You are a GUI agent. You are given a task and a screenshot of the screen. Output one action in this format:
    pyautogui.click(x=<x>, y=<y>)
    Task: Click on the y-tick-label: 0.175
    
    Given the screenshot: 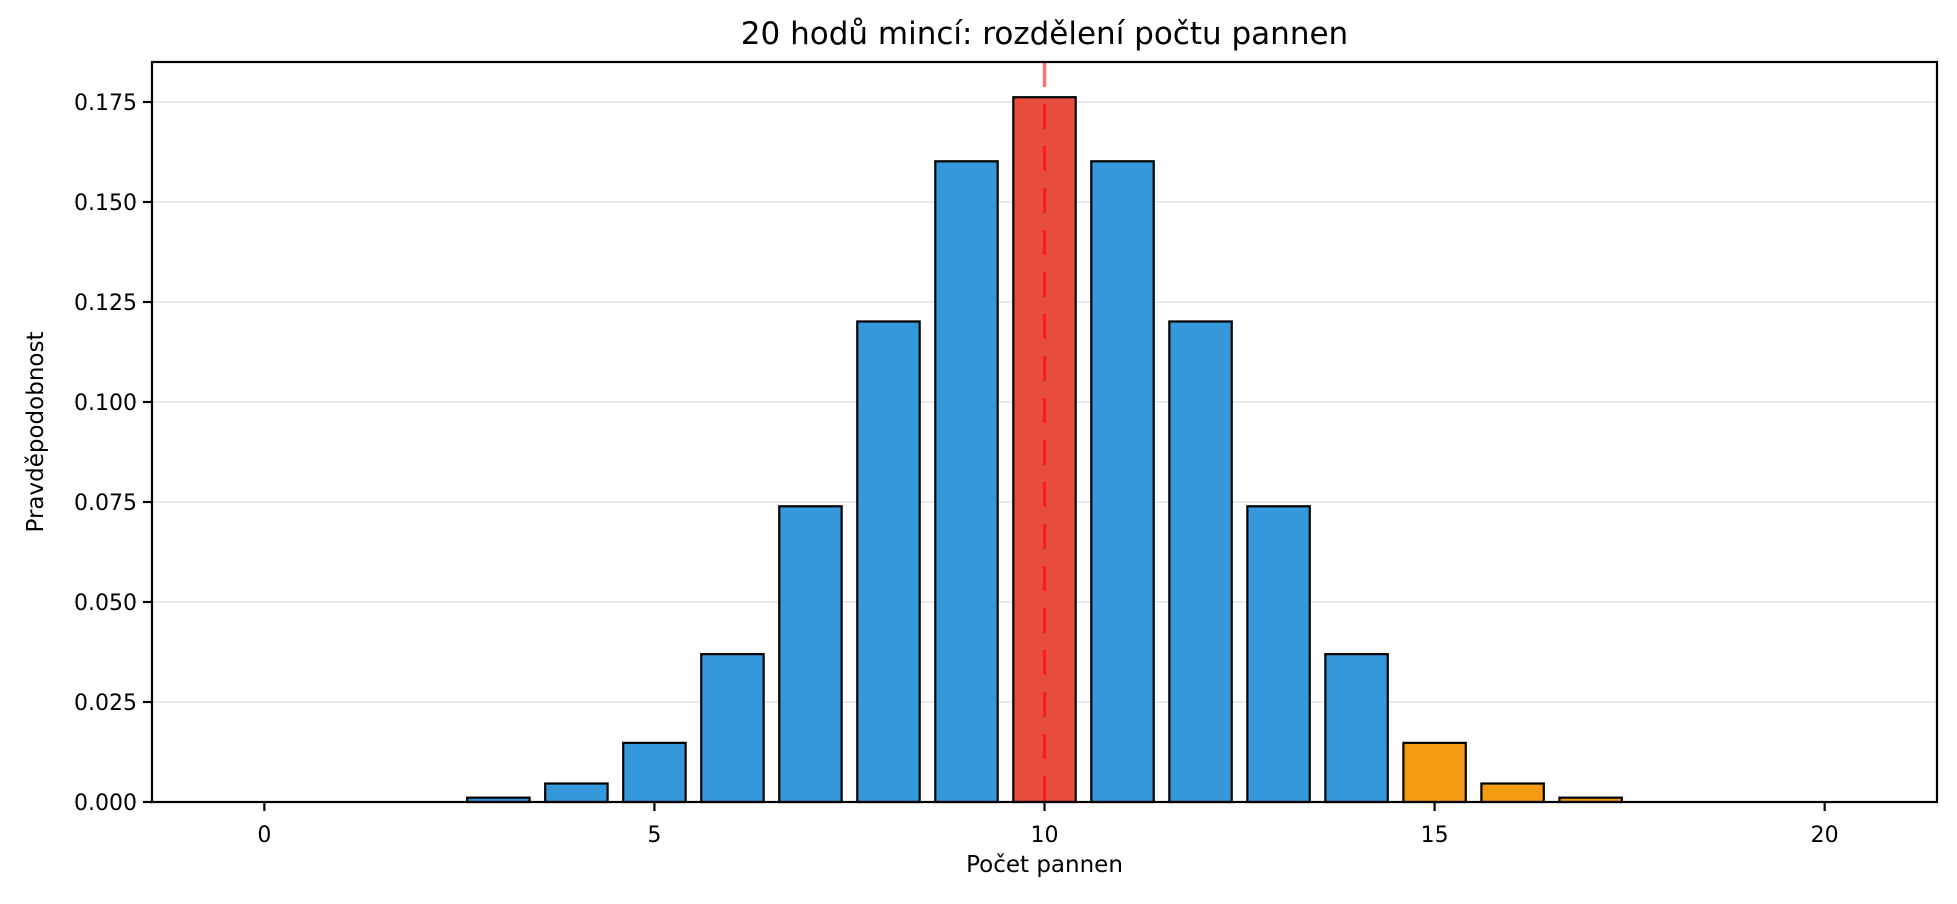 What is the action you would take?
    pyautogui.click(x=105, y=103)
    